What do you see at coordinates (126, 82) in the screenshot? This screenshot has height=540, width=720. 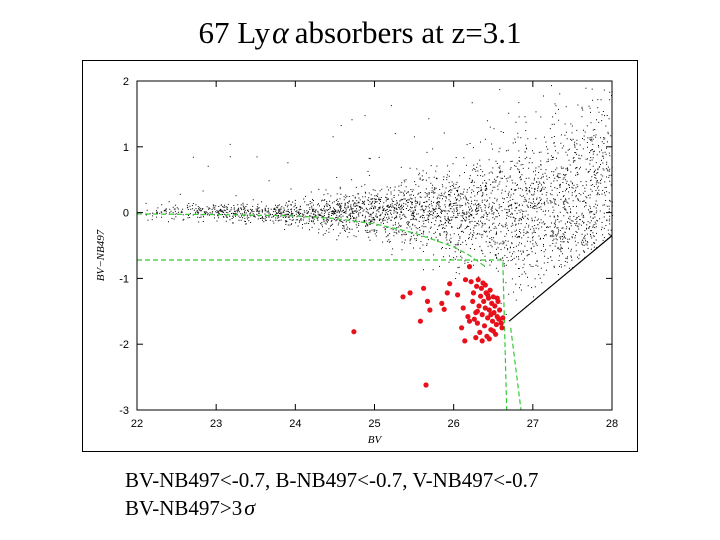 I see `y-tick-label: 2` at bounding box center [126, 82].